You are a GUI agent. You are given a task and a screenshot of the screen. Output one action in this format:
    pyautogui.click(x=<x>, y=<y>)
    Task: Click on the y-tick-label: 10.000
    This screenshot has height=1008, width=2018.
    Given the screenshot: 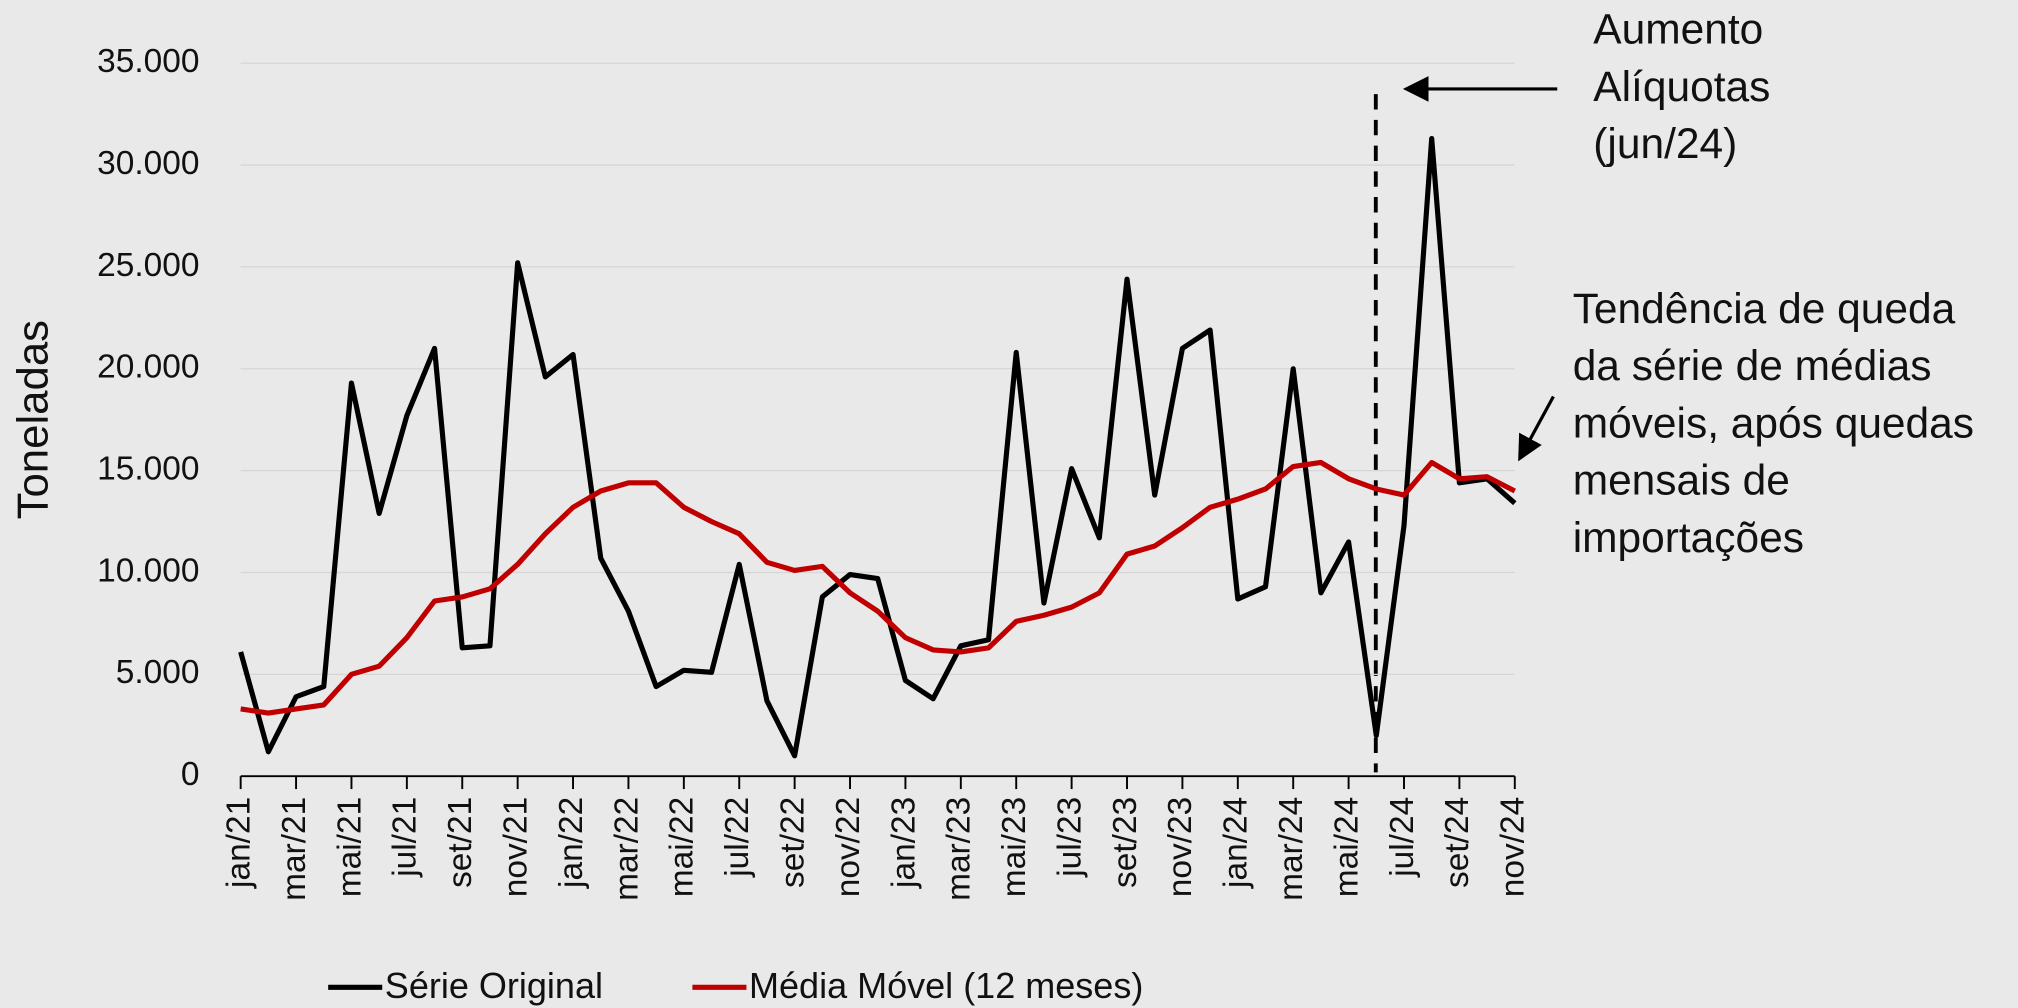 What is the action you would take?
    pyautogui.click(x=148, y=570)
    